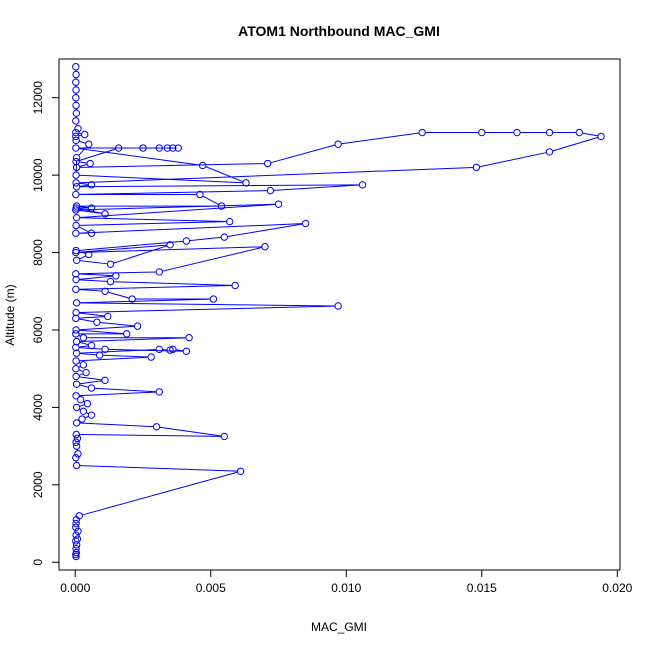 This screenshot has width=650, height=650. I want to click on y-tick-label: 12000, so click(38, 98).